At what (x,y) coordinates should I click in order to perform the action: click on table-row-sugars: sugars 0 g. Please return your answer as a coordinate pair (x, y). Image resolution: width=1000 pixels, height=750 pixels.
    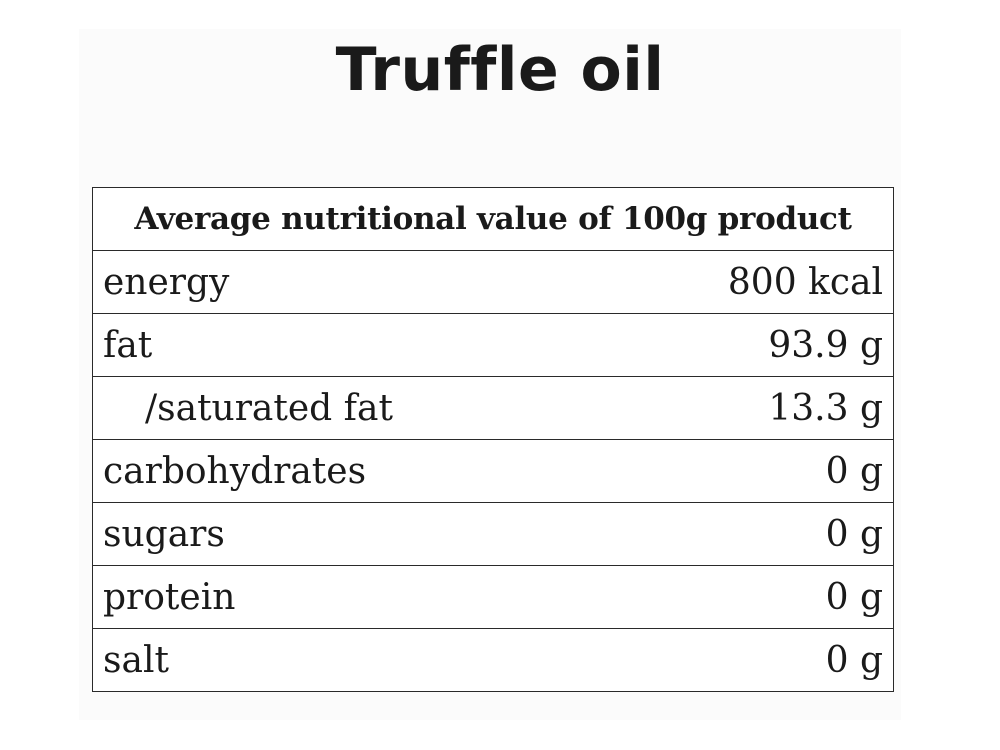
    Looking at the image, I should click on (493, 534).